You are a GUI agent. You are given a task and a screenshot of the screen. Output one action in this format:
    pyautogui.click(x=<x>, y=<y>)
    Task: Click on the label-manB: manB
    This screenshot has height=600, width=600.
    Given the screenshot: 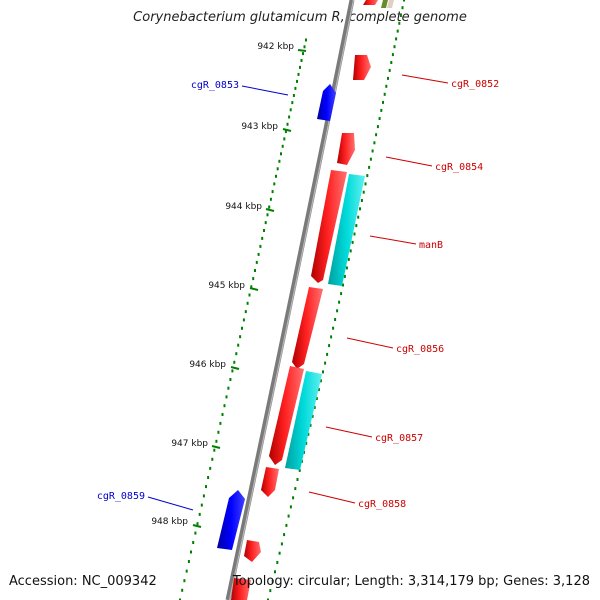 What is the action you would take?
    pyautogui.click(x=431, y=245)
    